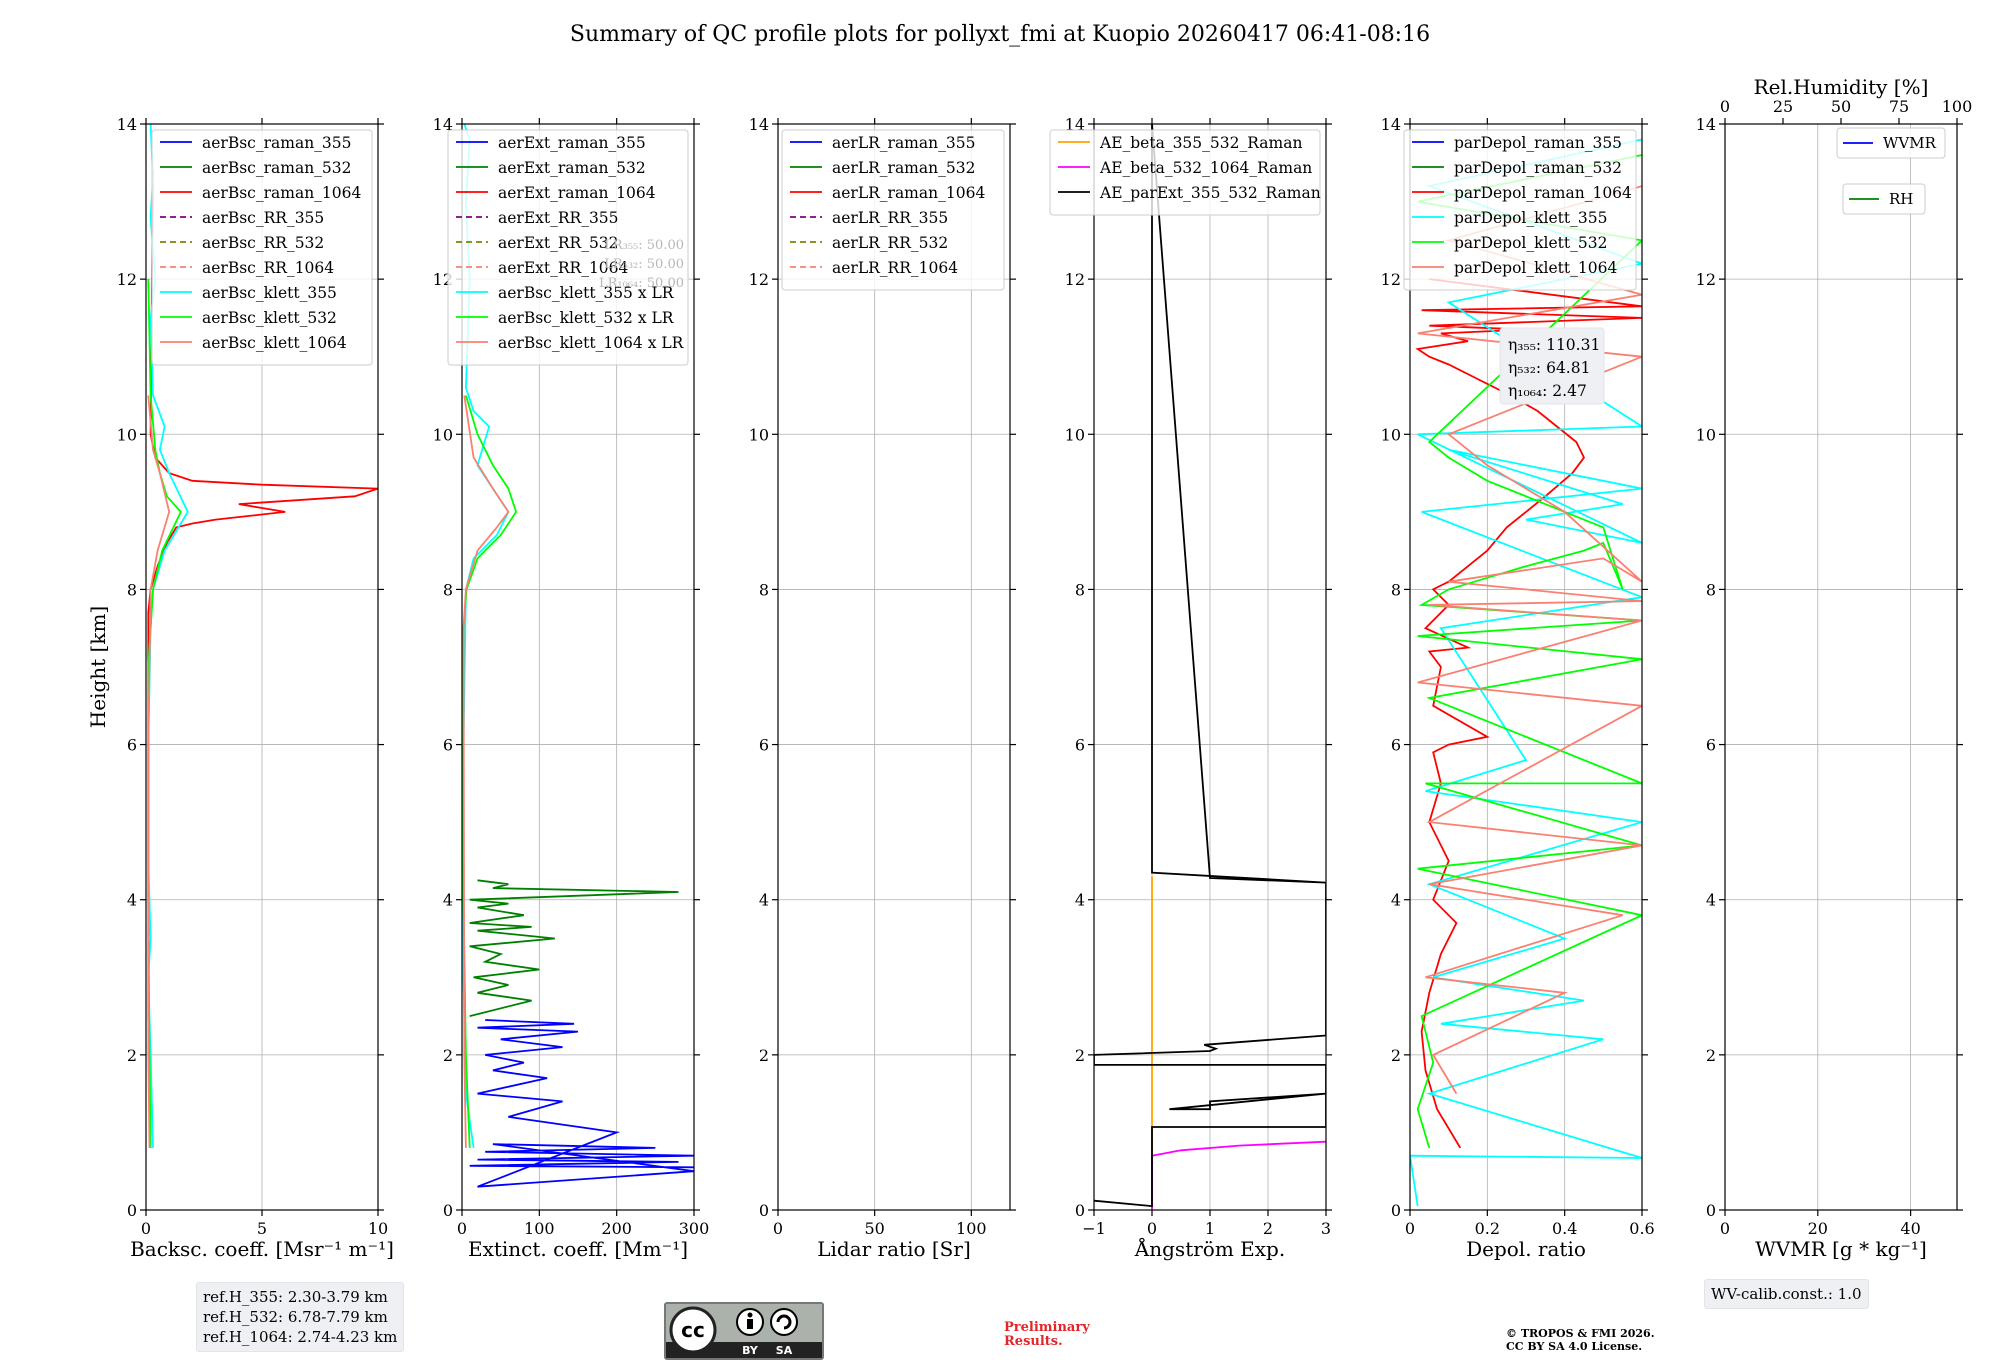 Image resolution: width=2000 pixels, height=1362 pixels. I want to click on lidar-ratio-note: LR₅₃₂: 50.00, so click(644, 264).